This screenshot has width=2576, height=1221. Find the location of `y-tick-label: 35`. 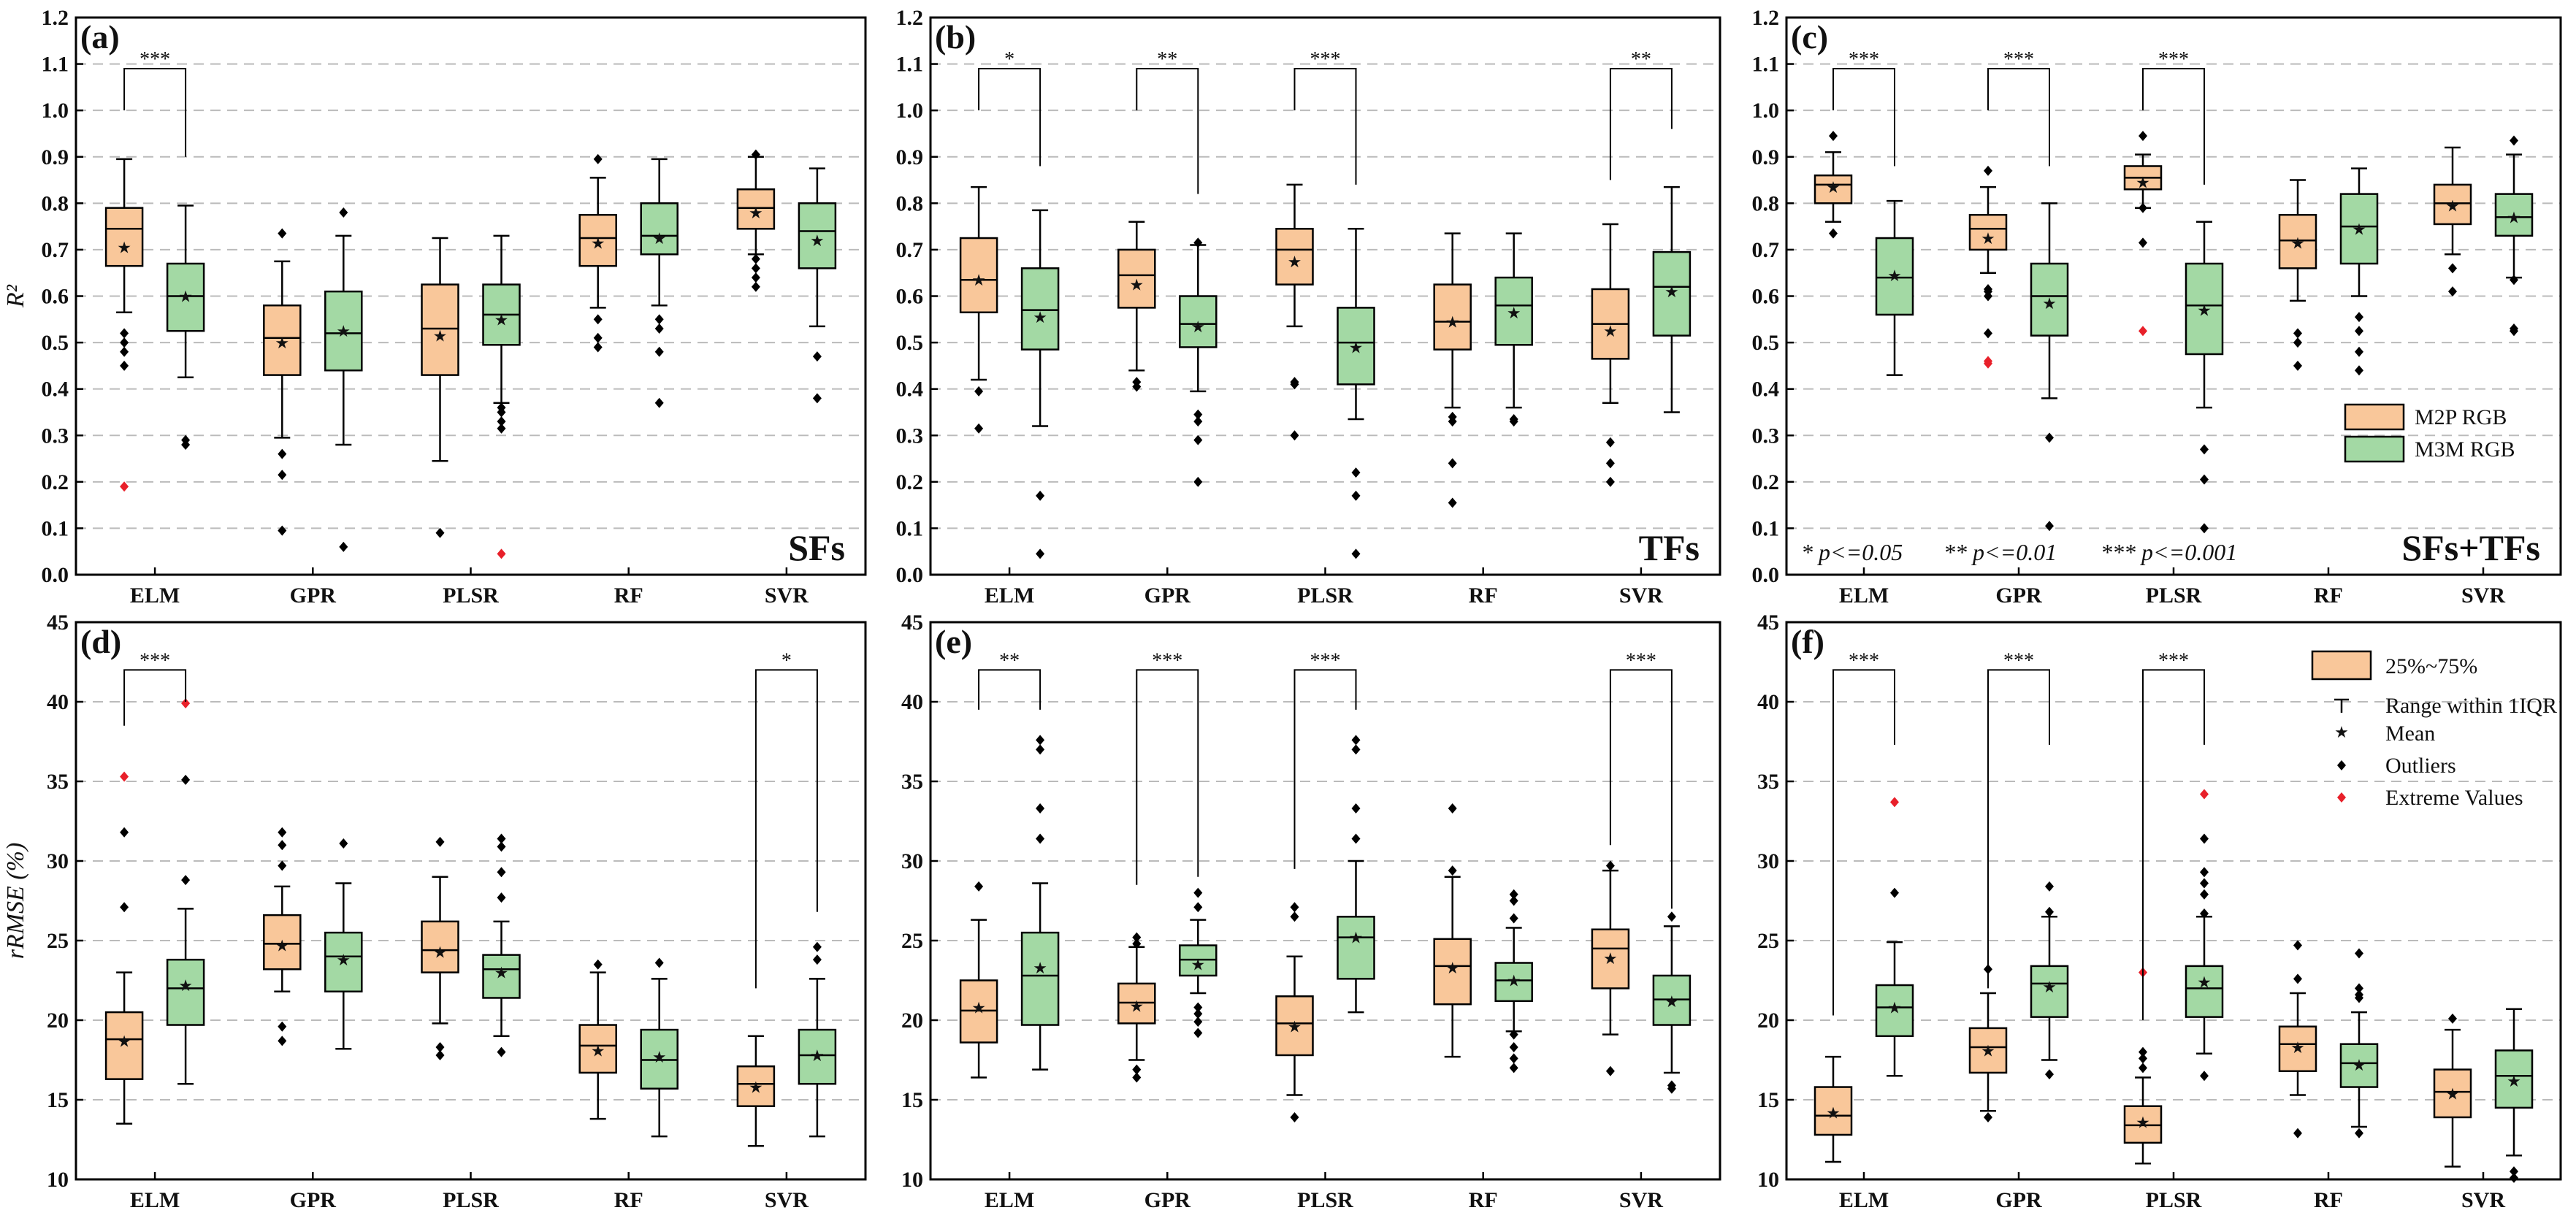

y-tick-label: 35 is located at coordinates (912, 782).